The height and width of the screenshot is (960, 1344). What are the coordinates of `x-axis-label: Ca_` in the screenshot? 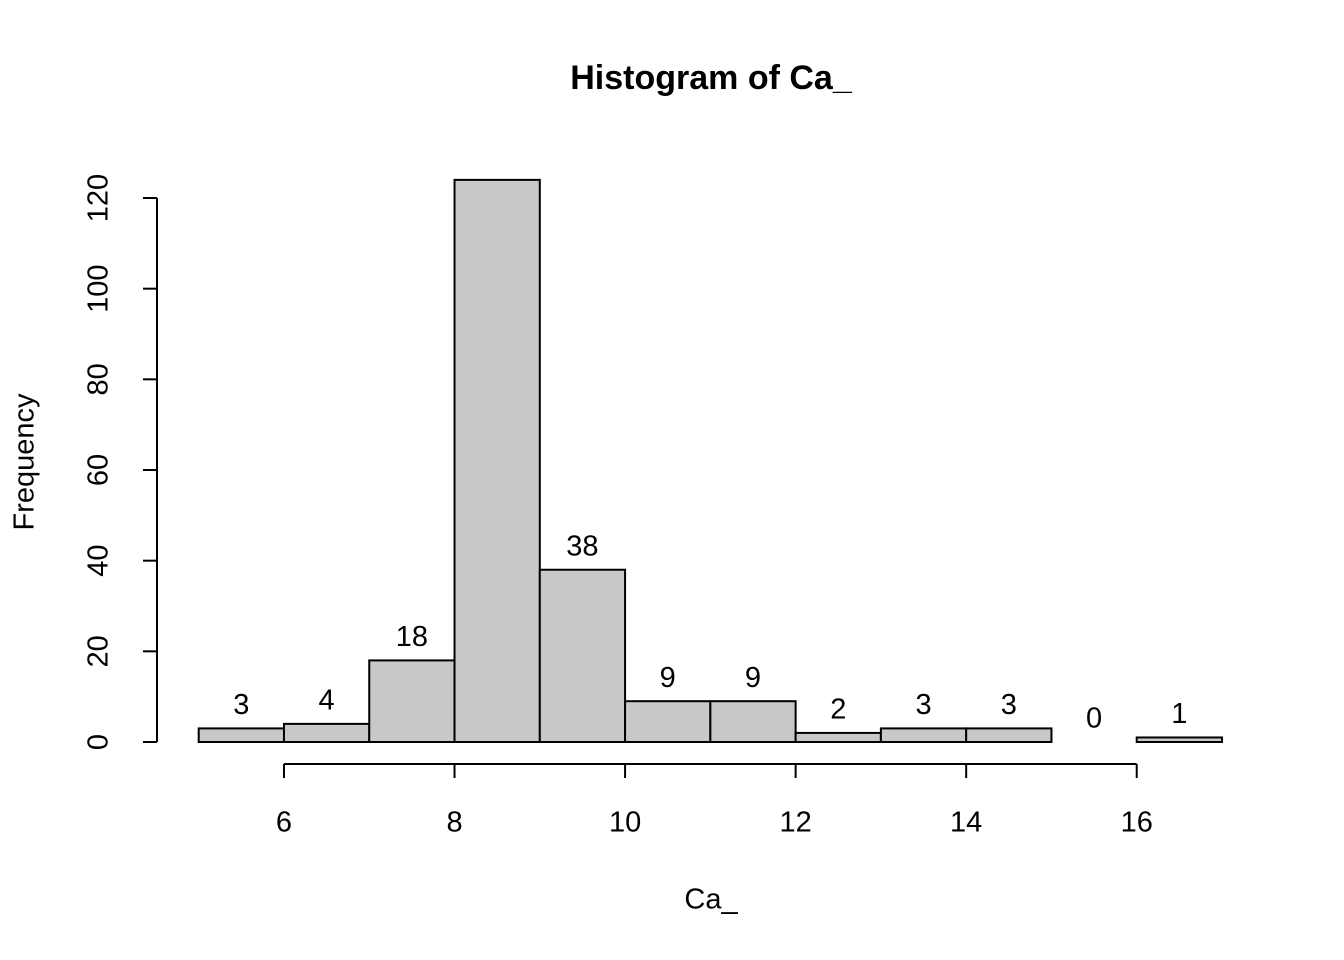 It's located at (711, 900).